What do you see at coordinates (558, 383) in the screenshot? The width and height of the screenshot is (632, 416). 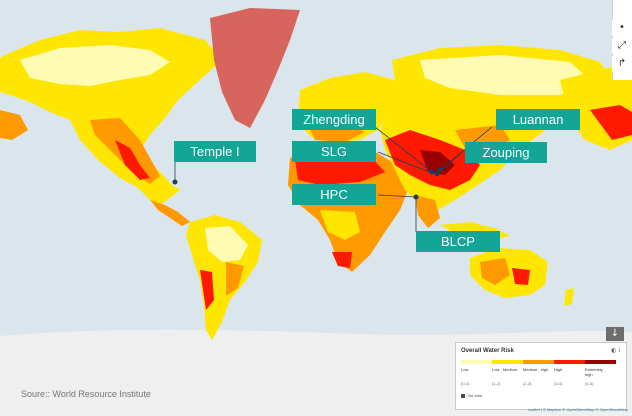 I see `legend-range-high: (3-4)` at bounding box center [558, 383].